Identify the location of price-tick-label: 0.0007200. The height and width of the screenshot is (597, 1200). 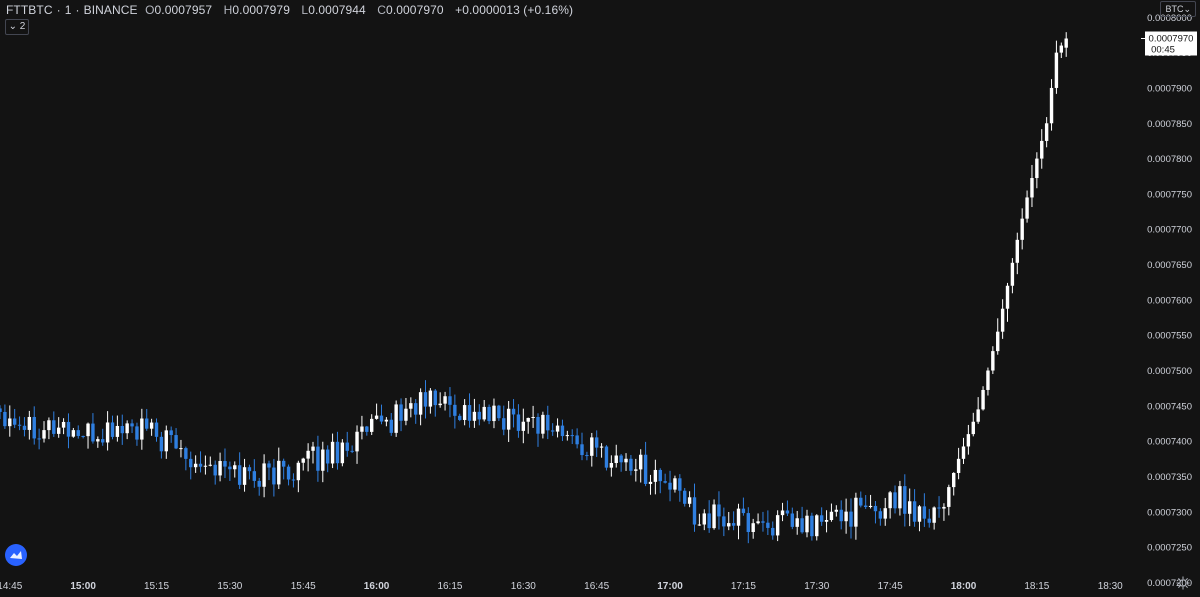
(1169, 583).